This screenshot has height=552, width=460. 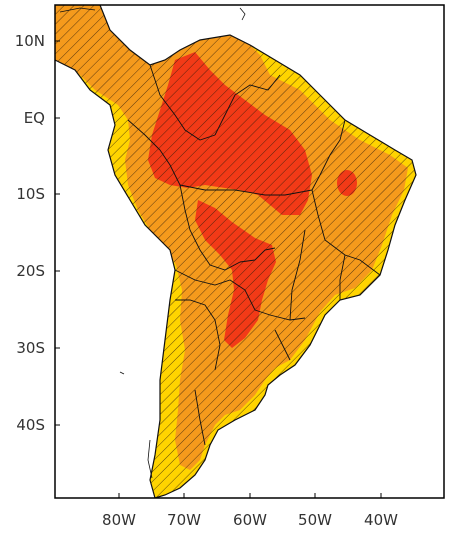 I want to click on lat-label-40s: 40S, so click(x=30, y=425).